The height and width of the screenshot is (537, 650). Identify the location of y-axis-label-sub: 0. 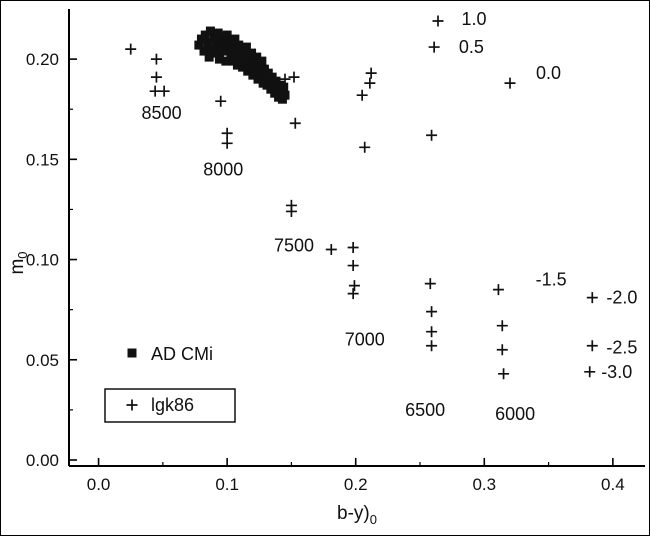
(22, 254).